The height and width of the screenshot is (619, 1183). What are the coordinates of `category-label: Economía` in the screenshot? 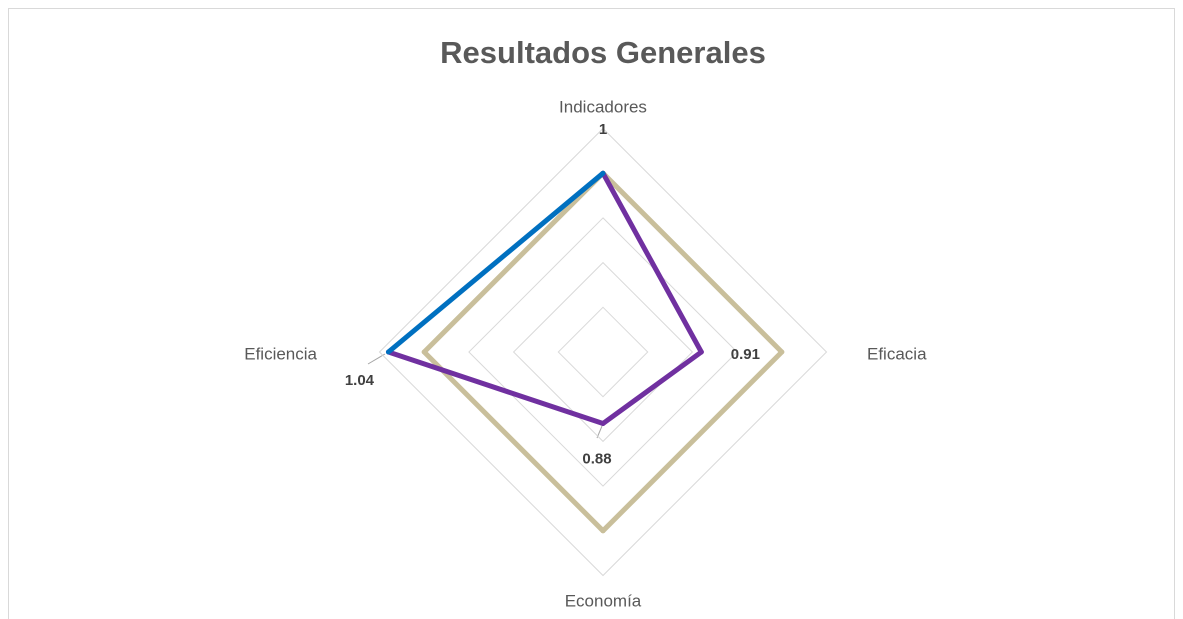 It's located at (603, 600).